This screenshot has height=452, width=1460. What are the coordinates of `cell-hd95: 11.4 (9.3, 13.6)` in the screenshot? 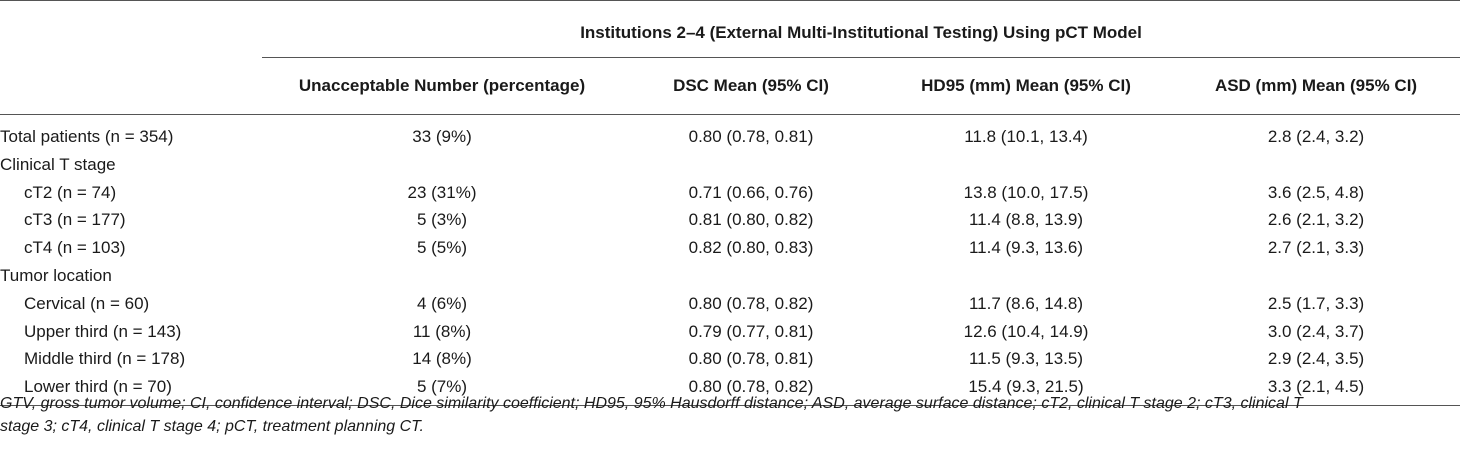 It's located at (1026, 248).